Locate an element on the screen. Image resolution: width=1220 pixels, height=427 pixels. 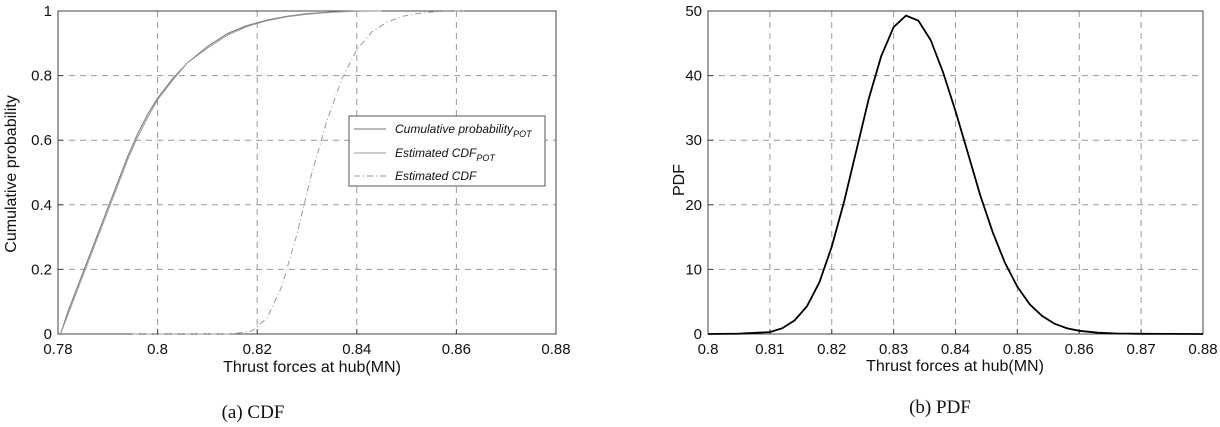
pdf-x-tick-label: 0.84 is located at coordinates (955, 349).